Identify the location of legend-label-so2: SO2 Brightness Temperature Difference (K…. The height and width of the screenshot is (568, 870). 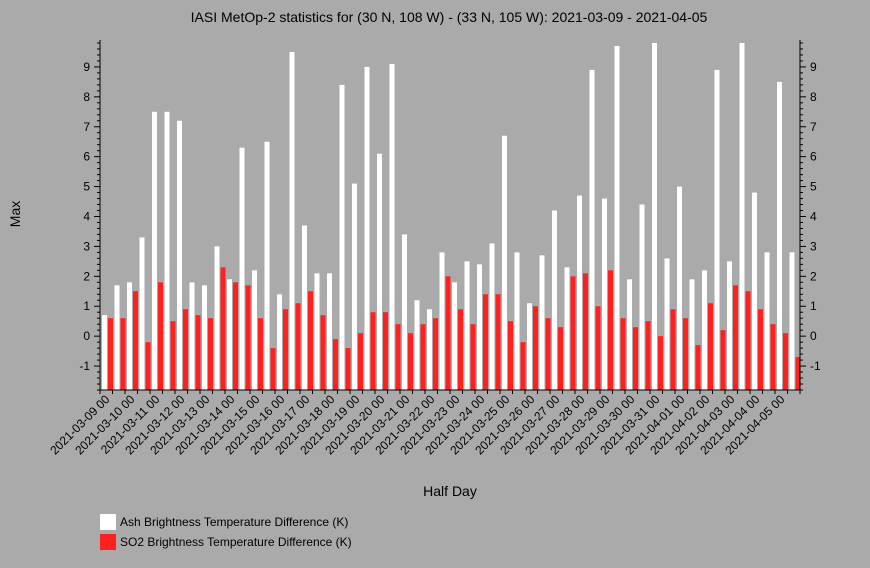
(236, 542).